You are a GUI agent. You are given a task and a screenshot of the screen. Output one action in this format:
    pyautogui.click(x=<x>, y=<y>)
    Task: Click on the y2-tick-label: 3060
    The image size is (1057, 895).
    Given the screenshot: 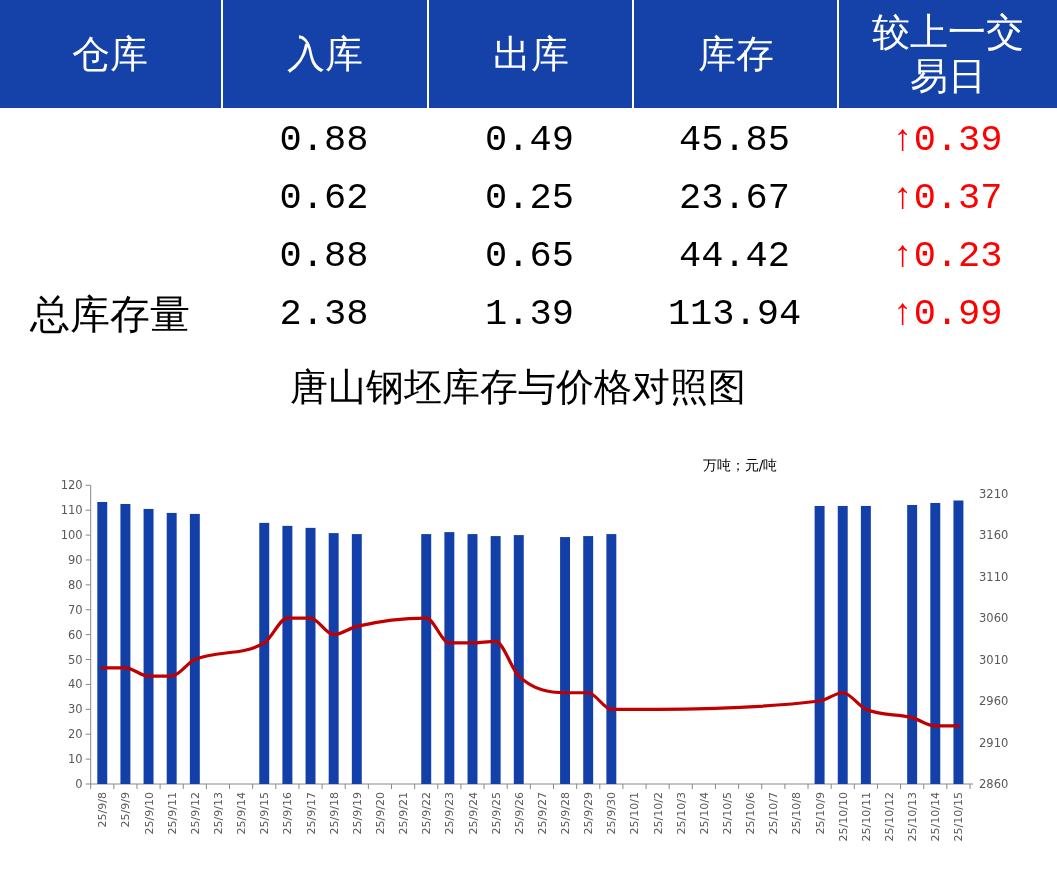 What is the action you would take?
    pyautogui.click(x=994, y=618)
    